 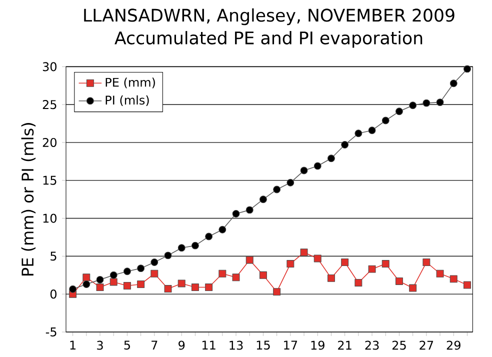 I want to click on y-tick-label: 5, so click(x=53, y=256).